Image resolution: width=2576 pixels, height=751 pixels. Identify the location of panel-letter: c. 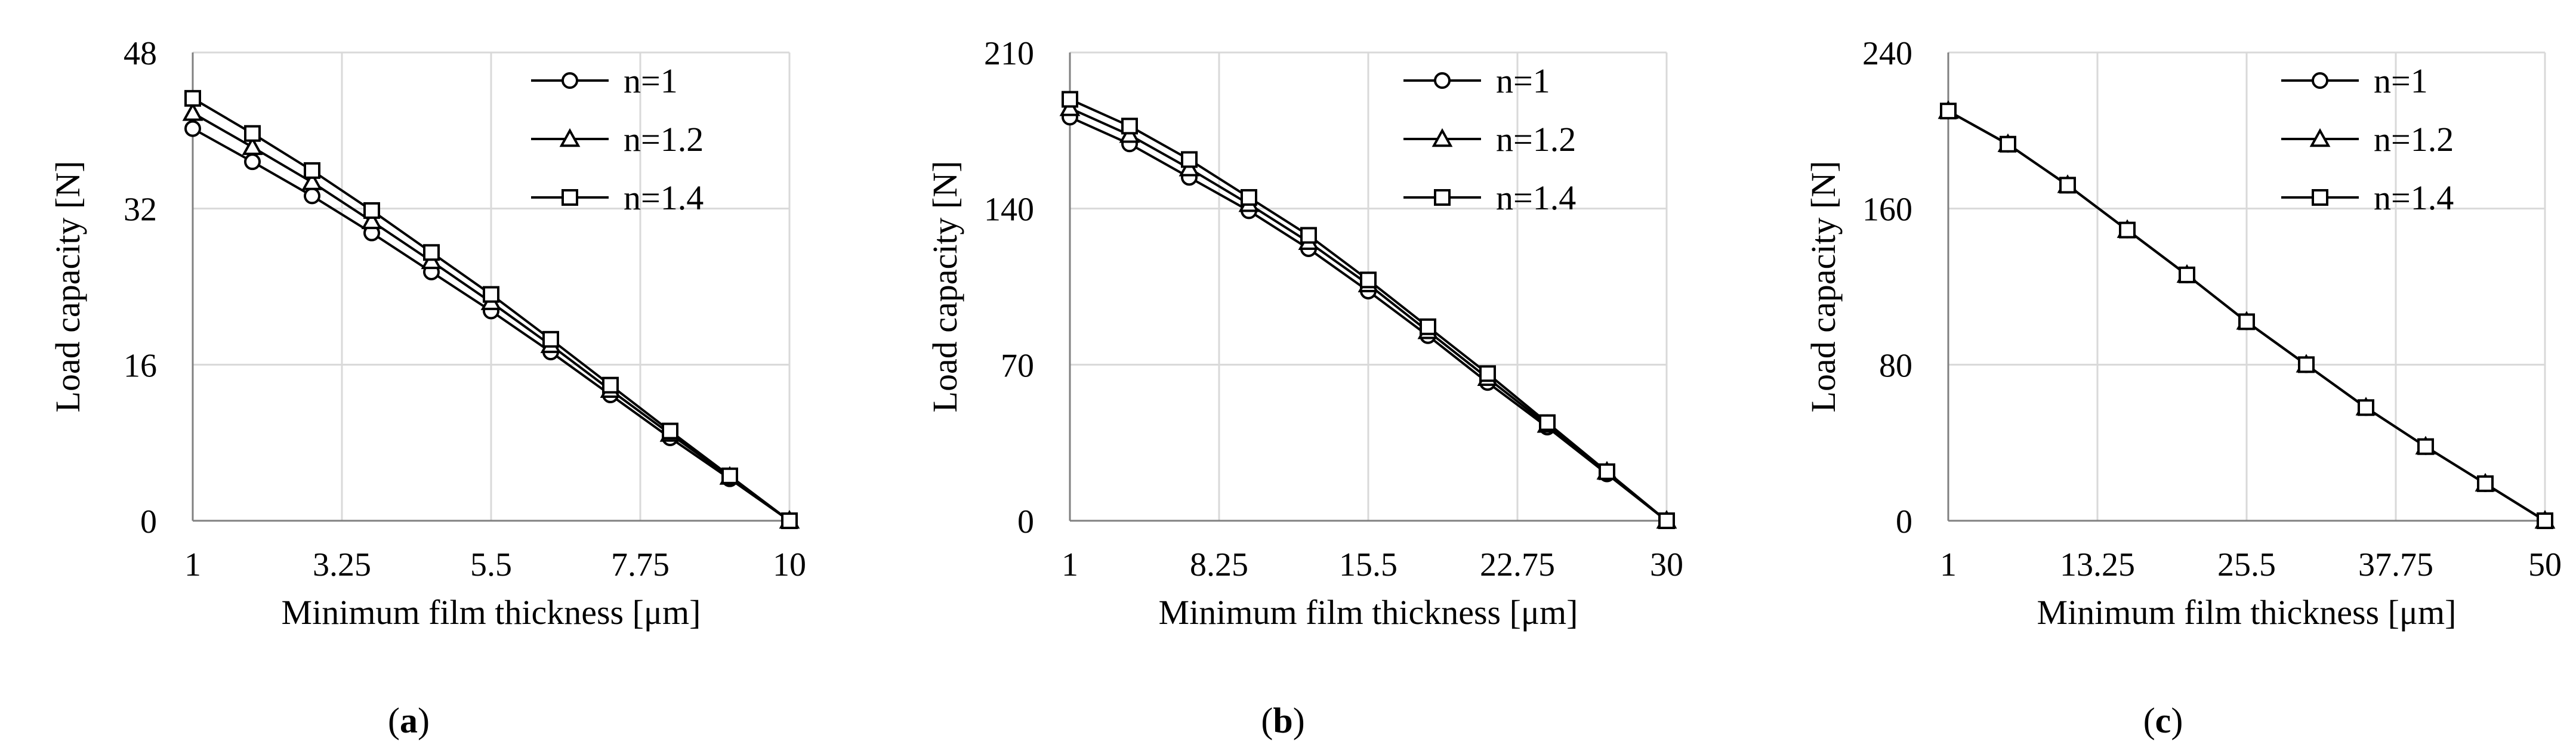
(2163, 720).